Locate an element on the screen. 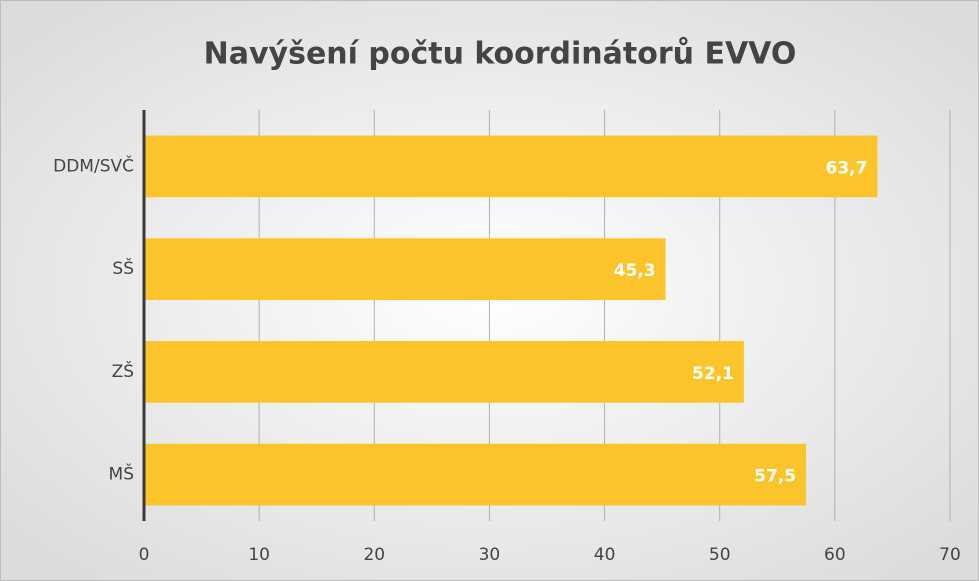 This screenshot has width=979, height=581. x-tick-label: 70 is located at coordinates (950, 555).